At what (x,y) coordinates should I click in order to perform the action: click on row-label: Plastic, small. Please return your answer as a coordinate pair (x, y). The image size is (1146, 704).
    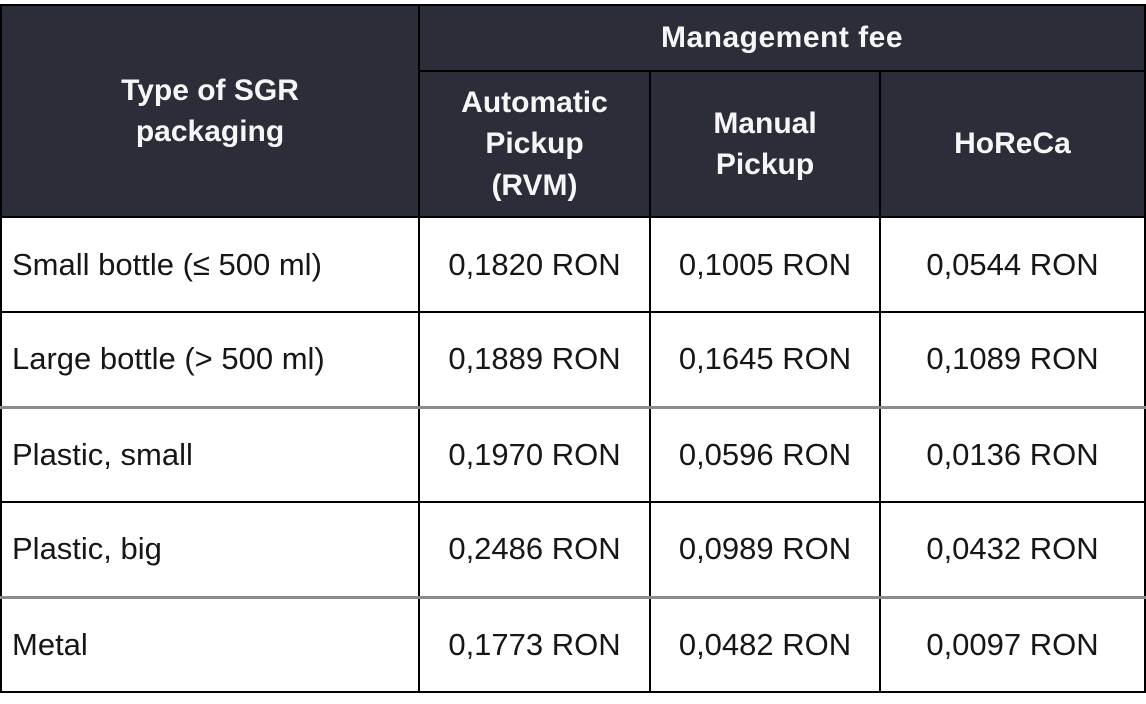
    Looking at the image, I should click on (210, 454).